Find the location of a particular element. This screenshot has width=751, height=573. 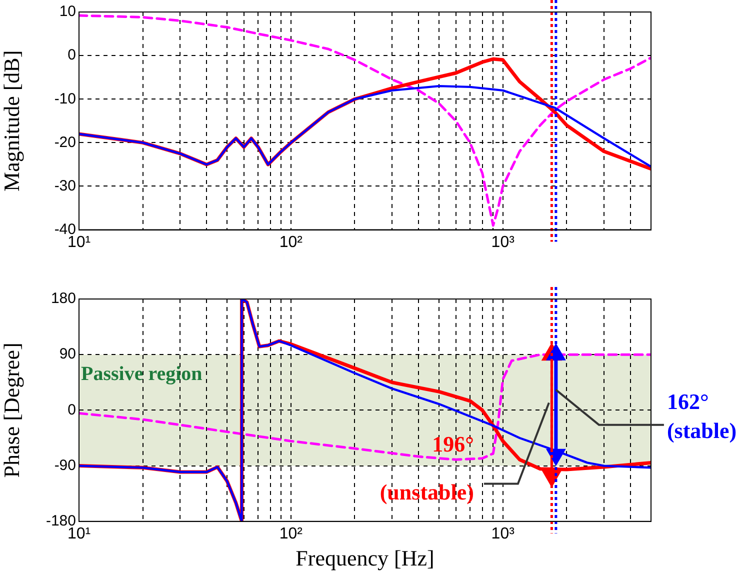

y-tick-label: -10 is located at coordinates (65, 99).